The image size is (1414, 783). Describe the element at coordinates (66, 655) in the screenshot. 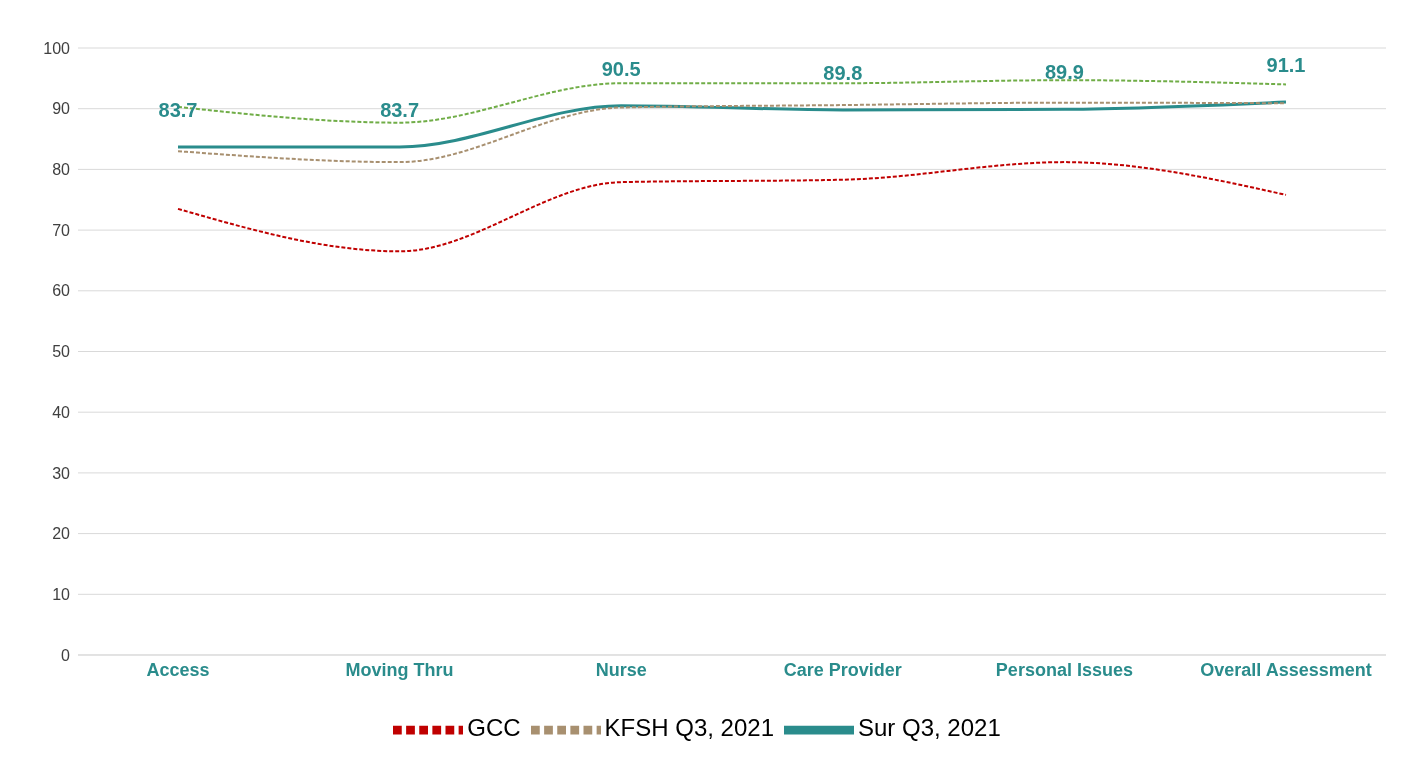

I see `y-tick-label: 0` at that location.